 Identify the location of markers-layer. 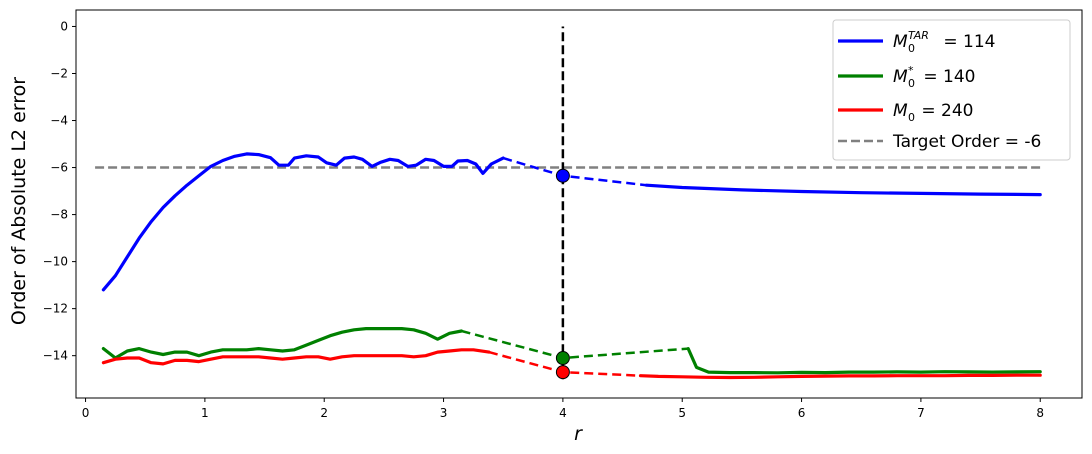
(562, 274).